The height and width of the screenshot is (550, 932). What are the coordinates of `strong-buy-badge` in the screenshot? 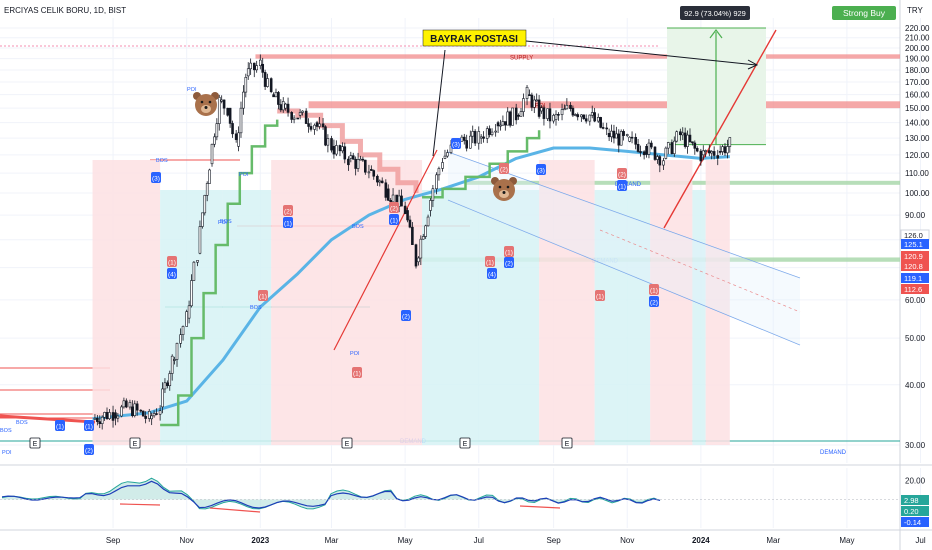 It's located at (864, 13).